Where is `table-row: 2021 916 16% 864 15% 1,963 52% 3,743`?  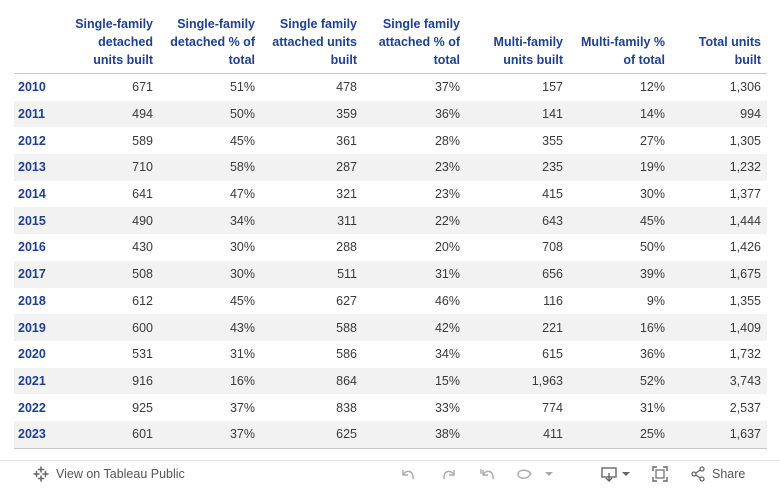
table-row: 2021 916 16% 864 15% 1,963 52% 3,743 is located at coordinates (390, 381).